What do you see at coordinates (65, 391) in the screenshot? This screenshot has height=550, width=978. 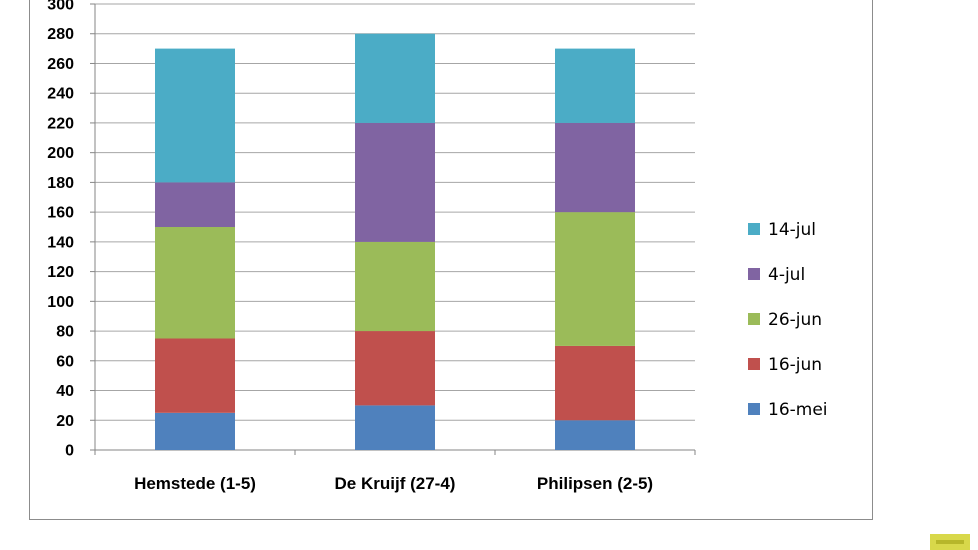 I see `y-tick-label-40: 40` at bounding box center [65, 391].